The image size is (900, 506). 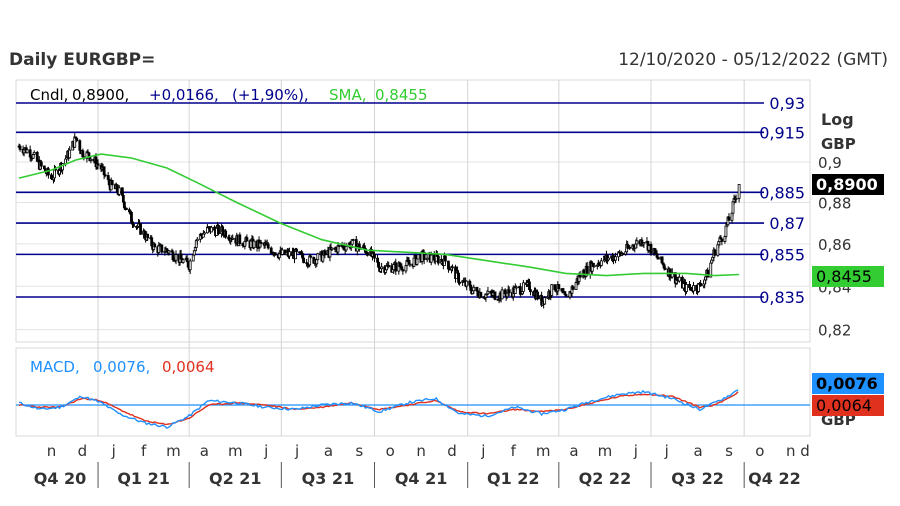 What do you see at coordinates (188, 367) in the screenshot?
I see `macd-legend-signal: 0,0064` at bounding box center [188, 367].